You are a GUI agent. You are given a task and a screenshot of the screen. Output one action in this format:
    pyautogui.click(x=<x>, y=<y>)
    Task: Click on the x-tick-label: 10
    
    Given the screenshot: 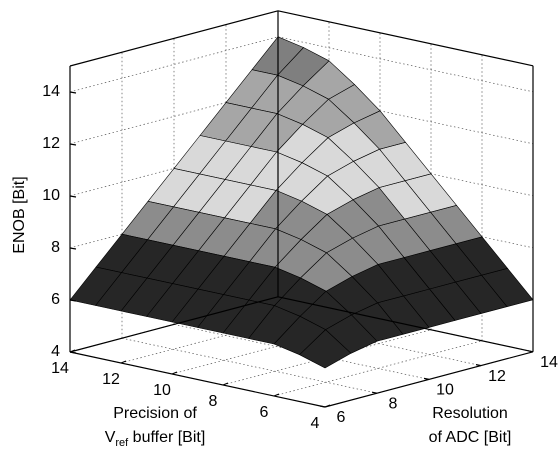 What is the action you would take?
    pyautogui.click(x=162, y=390)
    